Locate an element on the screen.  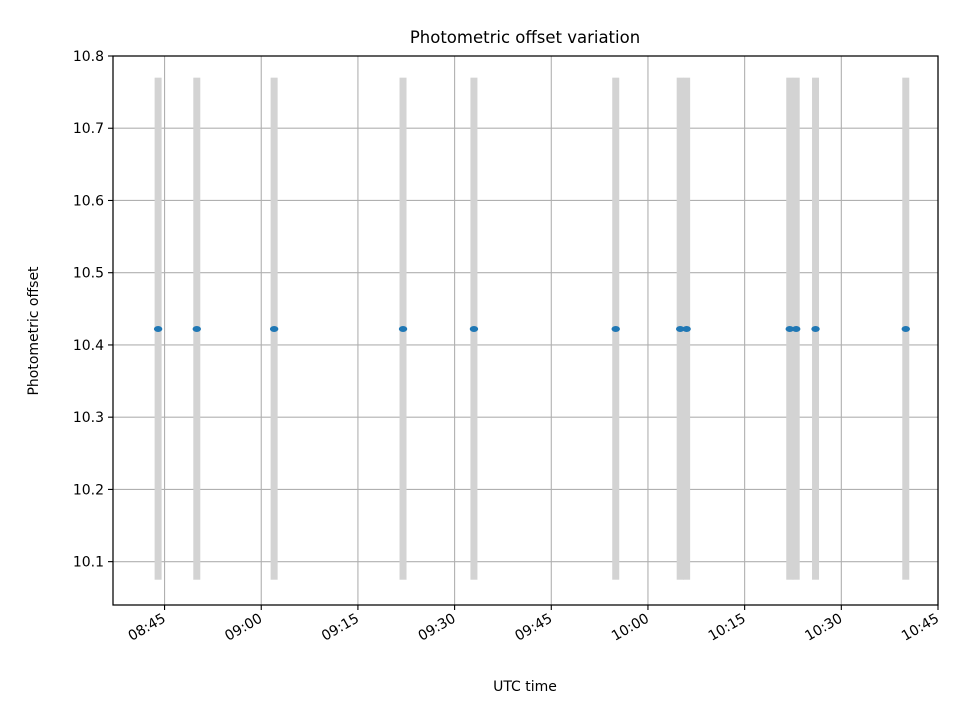
y-tick-label: 10.2 is located at coordinates (88, 490).